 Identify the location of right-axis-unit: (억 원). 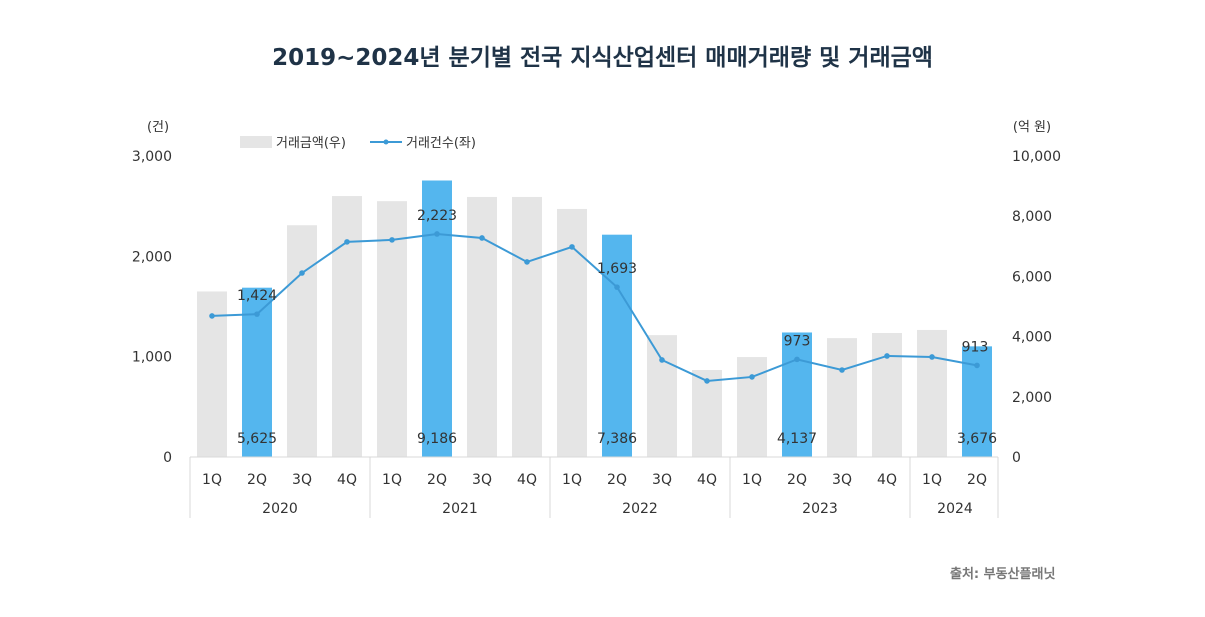
(1032, 127).